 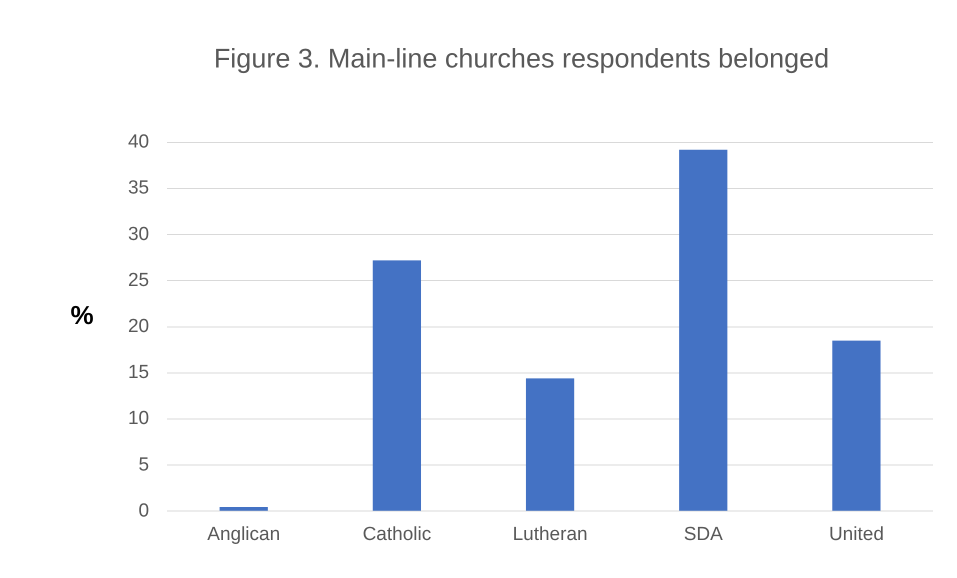 What do you see at coordinates (243, 534) in the screenshot?
I see `x-tick-label: Anglican` at bounding box center [243, 534].